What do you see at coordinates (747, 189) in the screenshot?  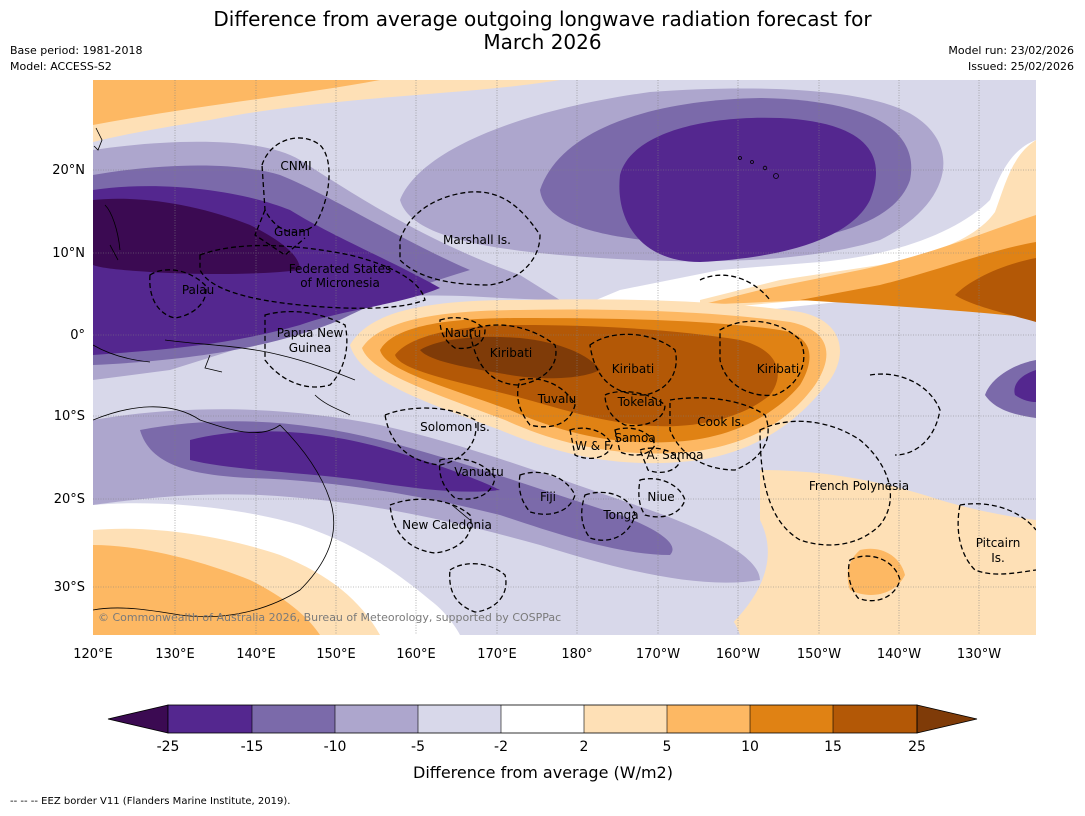 I see `negative-np-core` at bounding box center [747, 189].